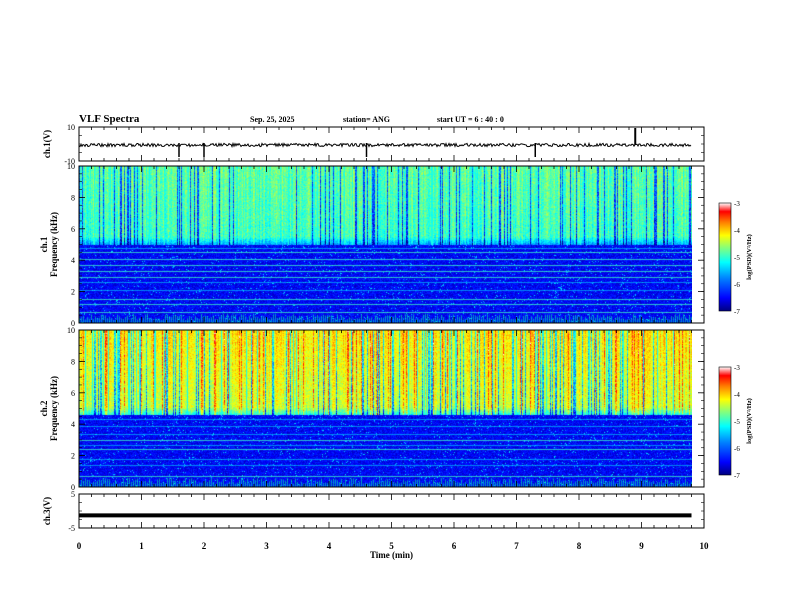 The height and width of the screenshot is (612, 792). I want to click on x-tick-label: 0, so click(79, 546).